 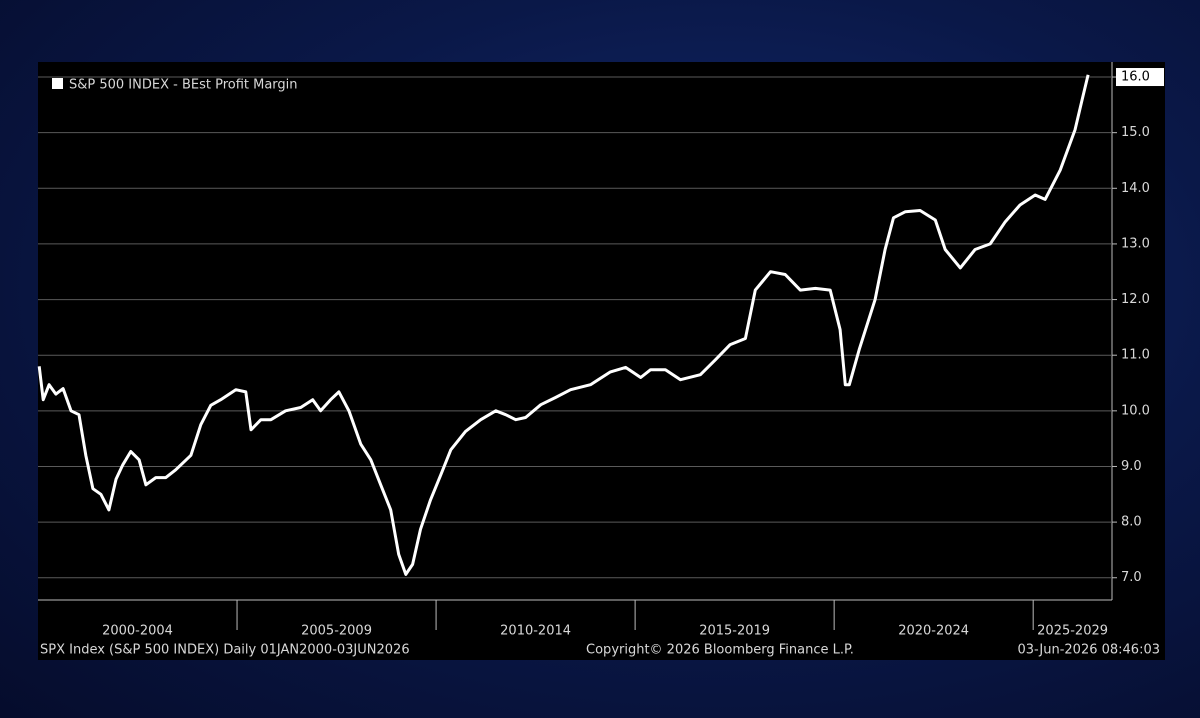 I want to click on x-tick-label: 2000-2004, so click(x=137, y=631).